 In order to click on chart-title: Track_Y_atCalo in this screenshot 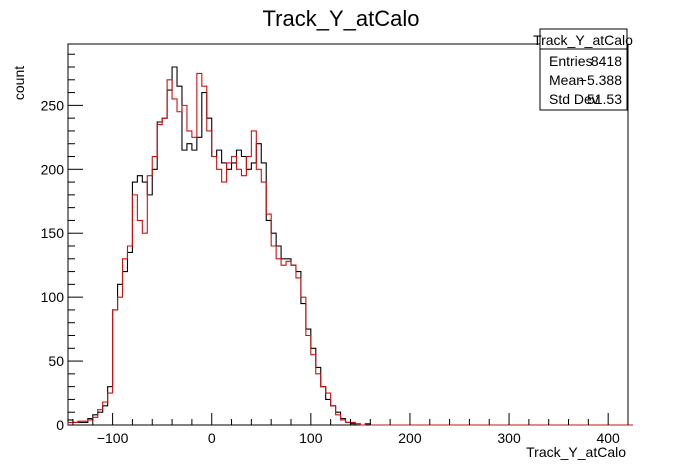, I will do `click(341, 18)`.